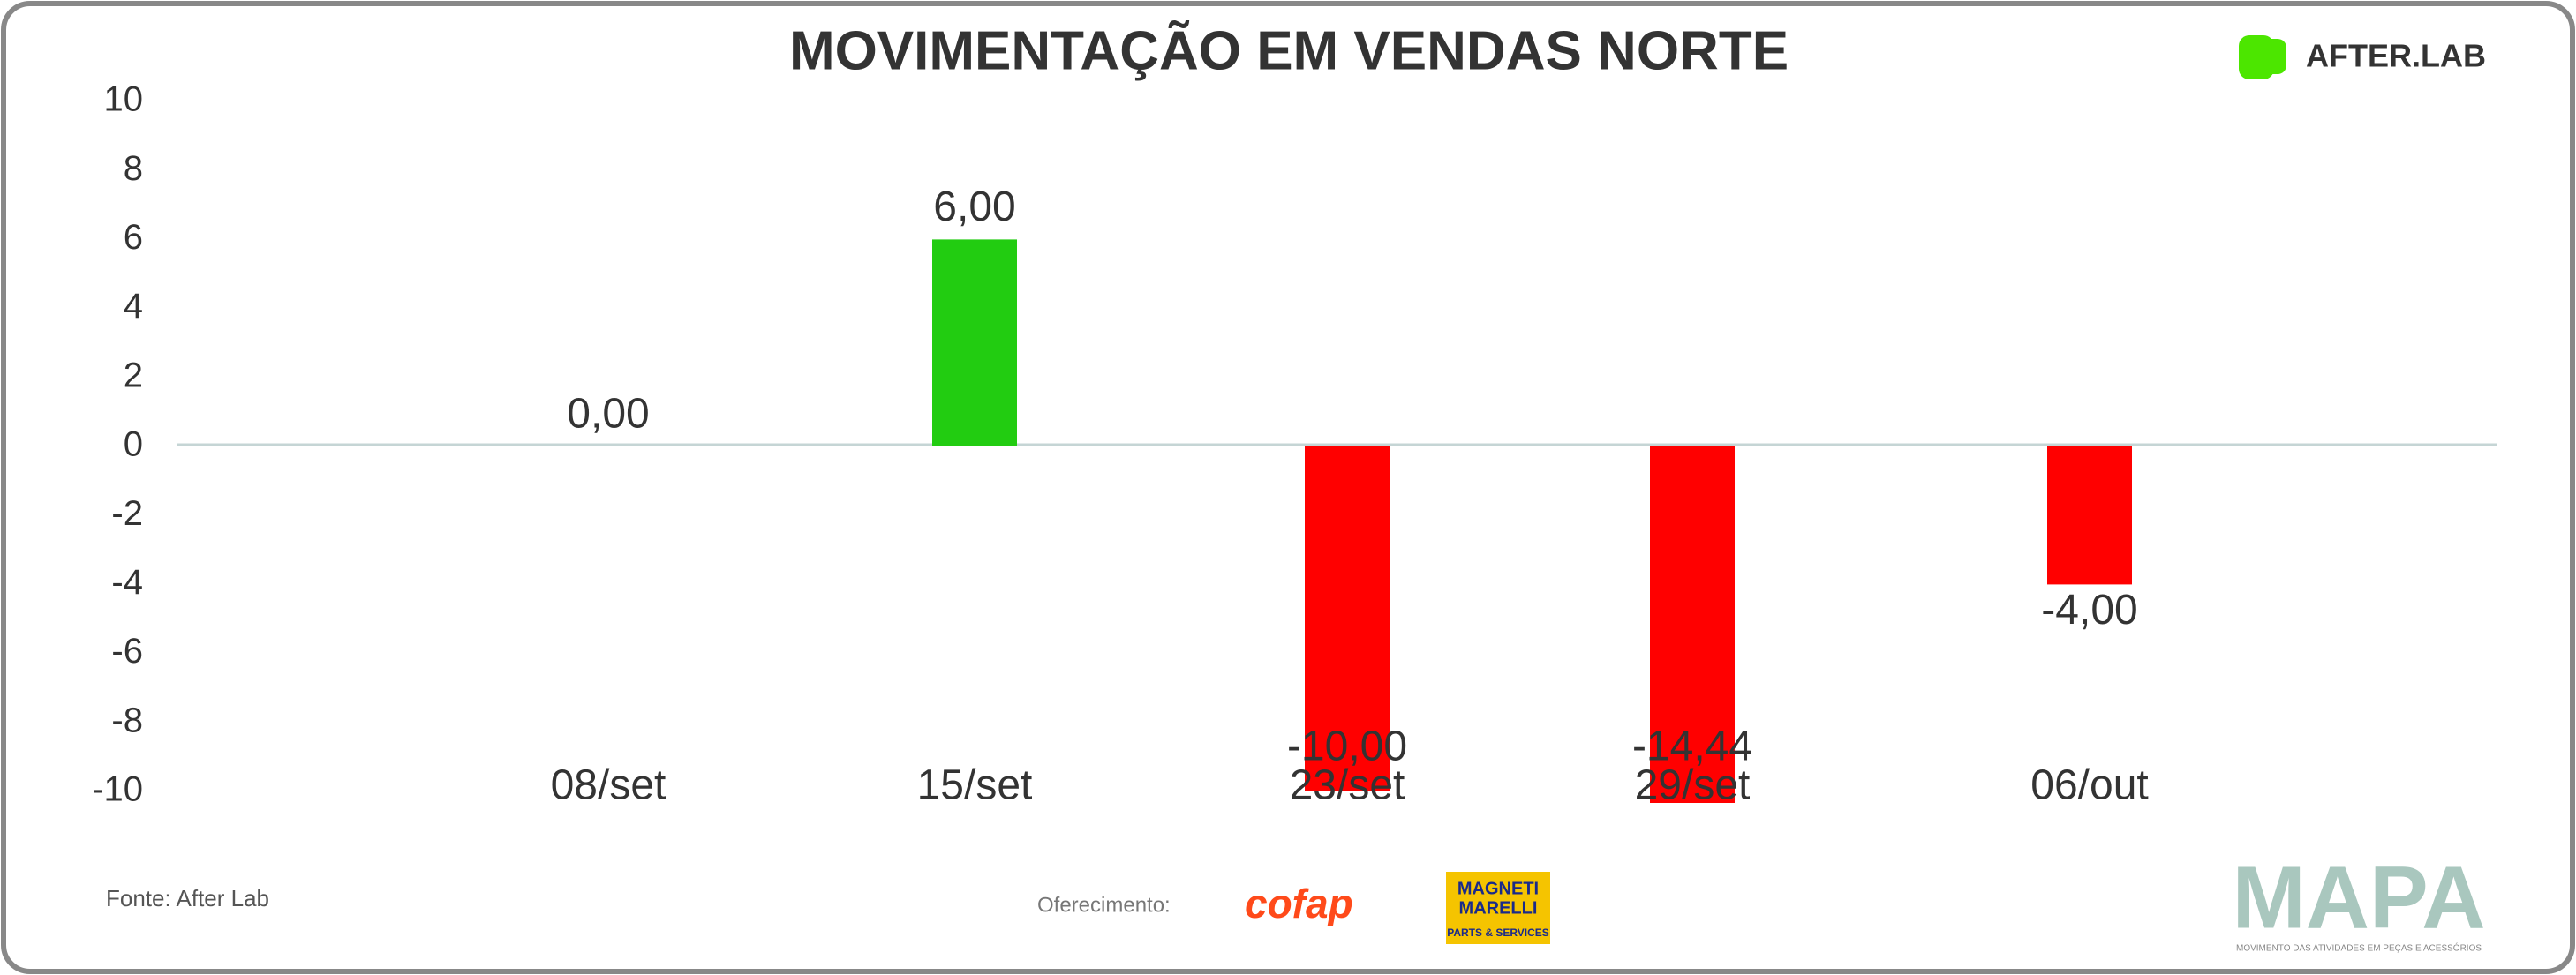 The image size is (2576, 975). Describe the element at coordinates (975, 785) in the screenshot. I see `x-tick-label: 15/set` at that location.